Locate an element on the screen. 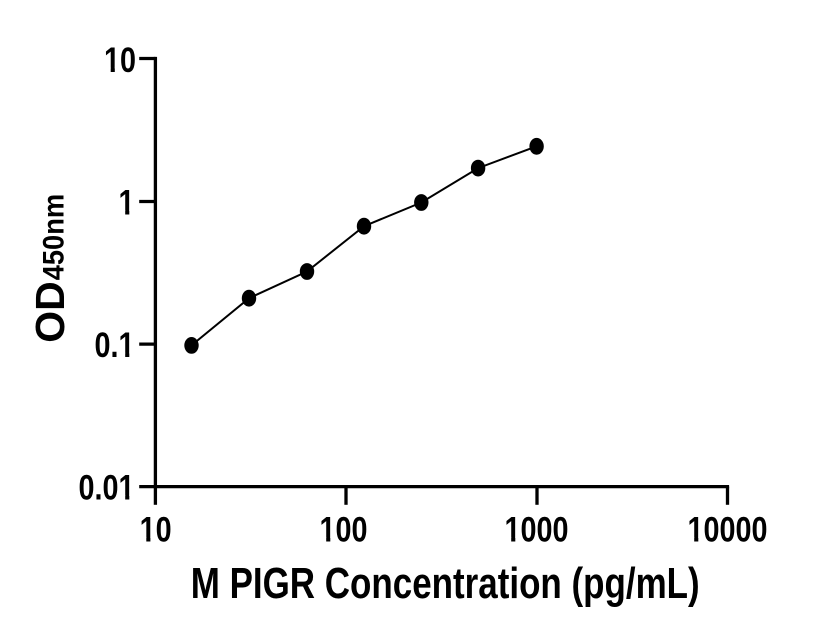  svg-text: 10000 is located at coordinates (728, 530).